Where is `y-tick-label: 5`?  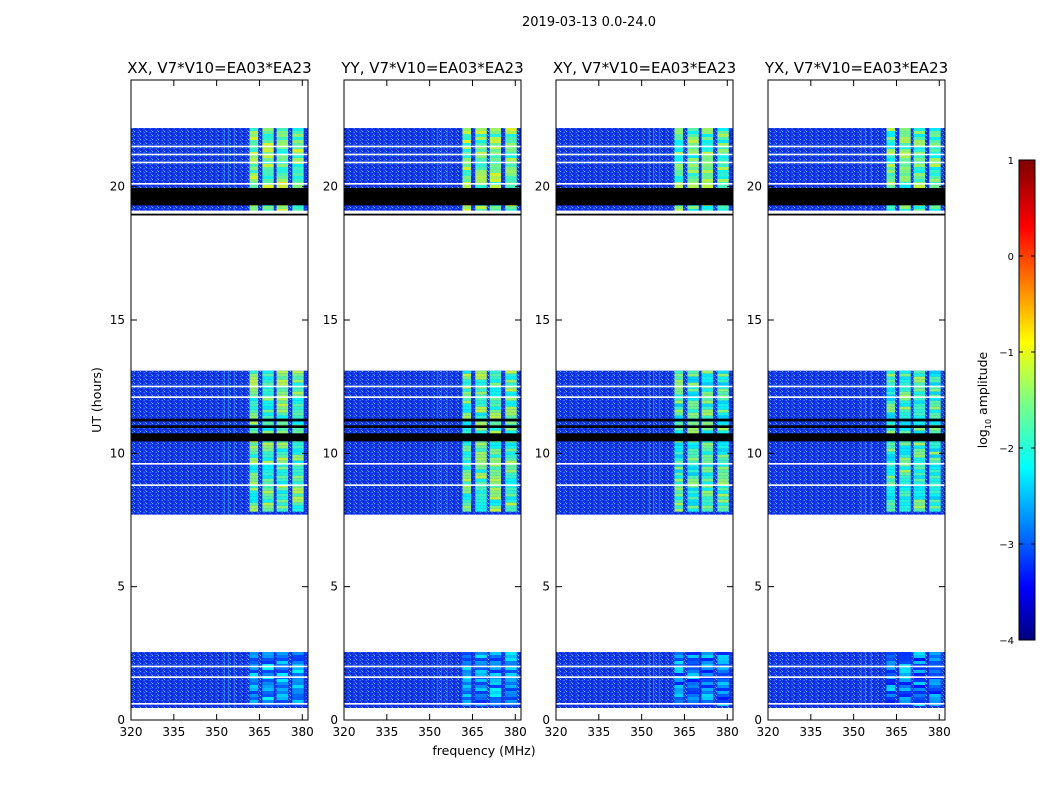 y-tick-label: 5 is located at coordinates (334, 587).